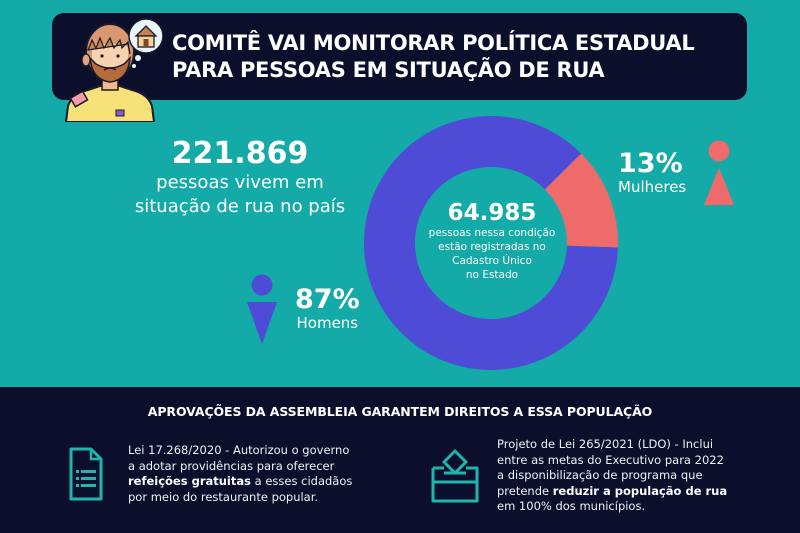 This screenshot has height=533, width=800. Describe the element at coordinates (571, 506) in the screenshot. I see `law-2-line-5: em 100% dos municípios.` at that location.